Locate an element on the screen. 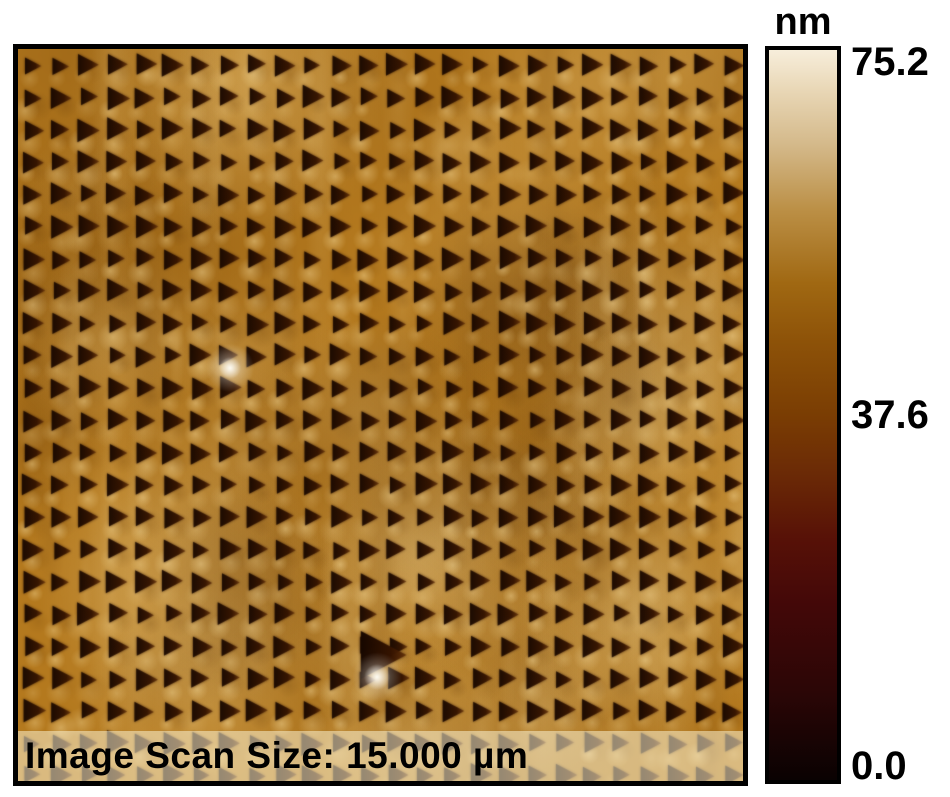 The width and height of the screenshot is (950, 797). scan-size-overlay: Image Scan Size: 15.000 µm is located at coordinates (380, 756).